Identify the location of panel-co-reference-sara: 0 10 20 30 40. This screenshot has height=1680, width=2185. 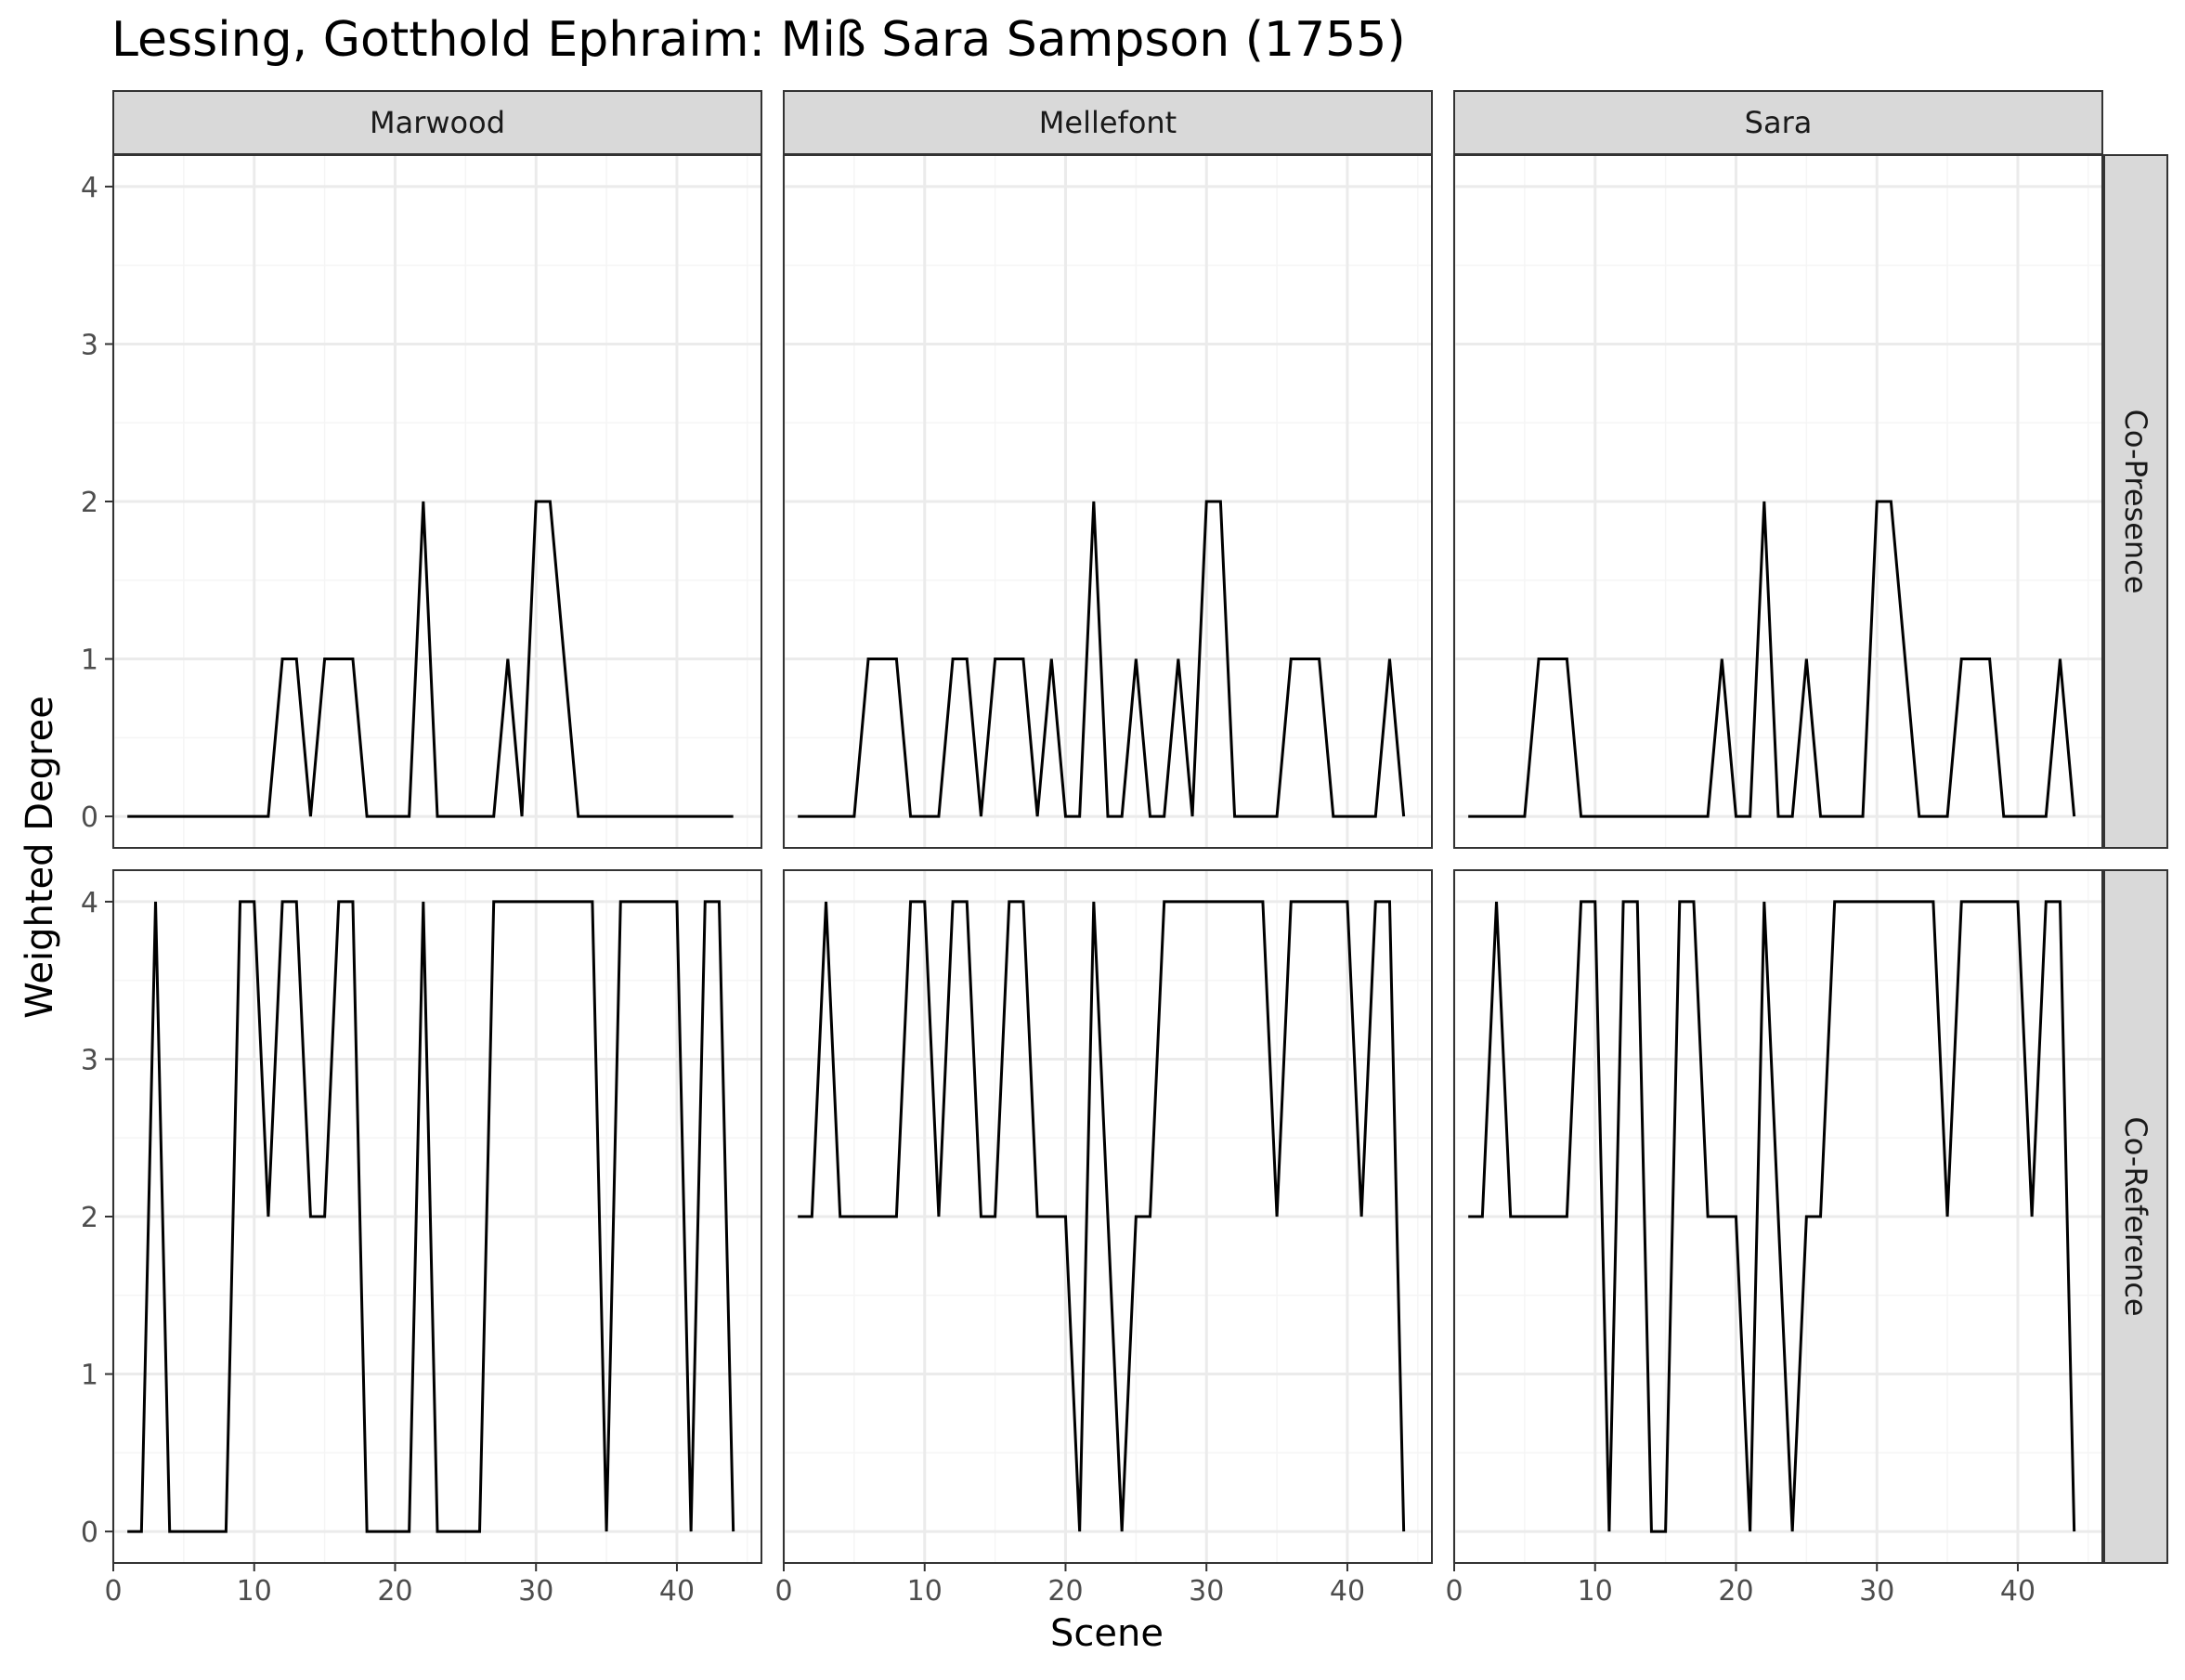
(1774, 1238).